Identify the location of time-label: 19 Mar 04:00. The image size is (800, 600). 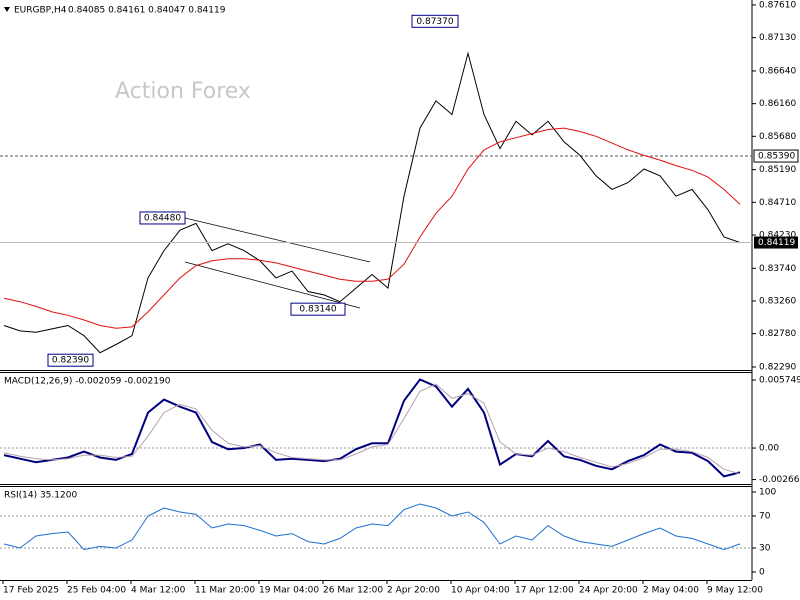
(289, 591).